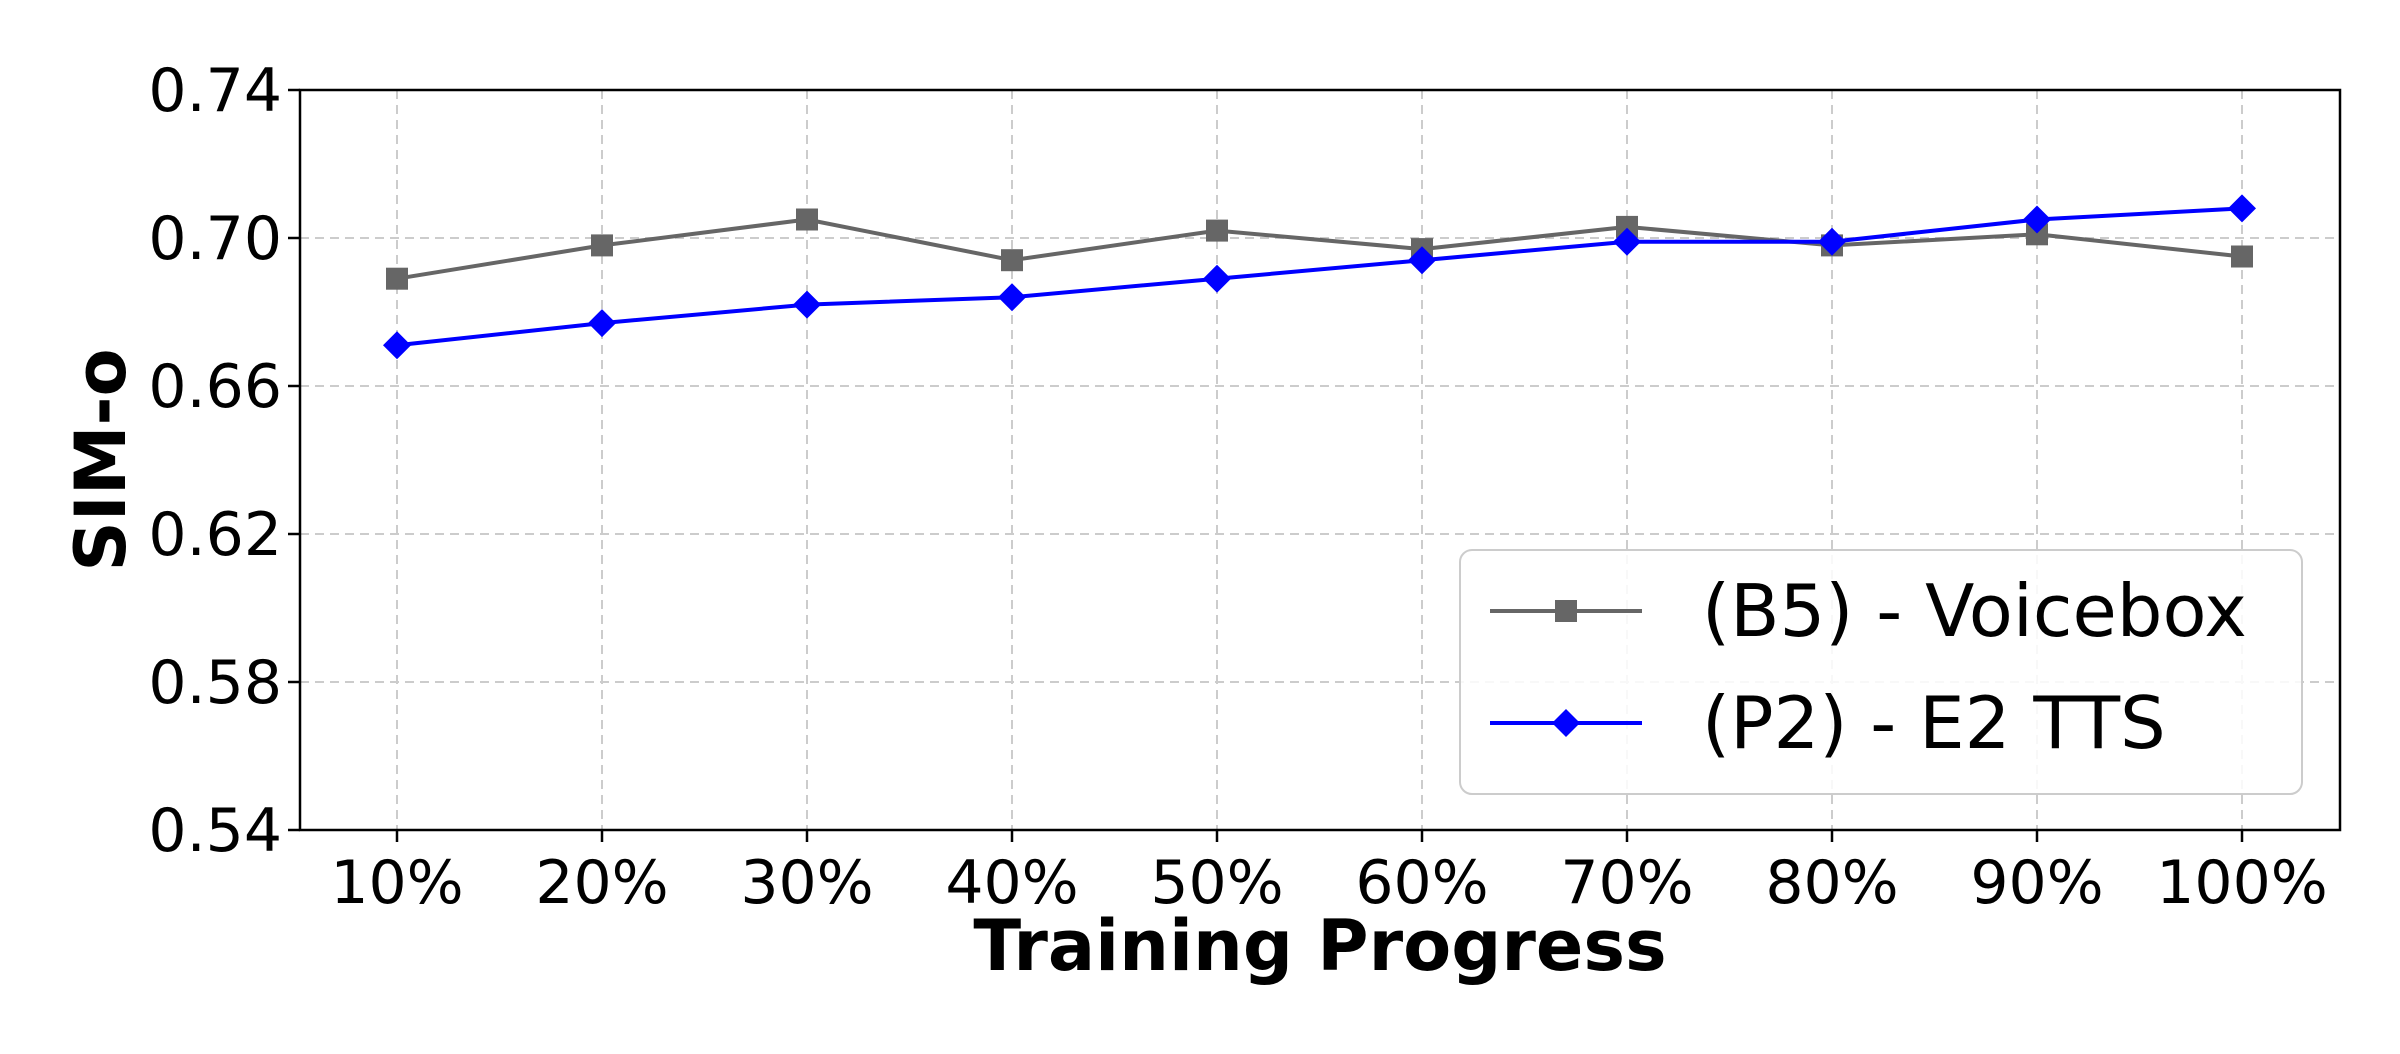 This screenshot has height=1054, width=2400. What do you see at coordinates (2242, 883) in the screenshot?
I see `x-tick-label: 100%` at bounding box center [2242, 883].